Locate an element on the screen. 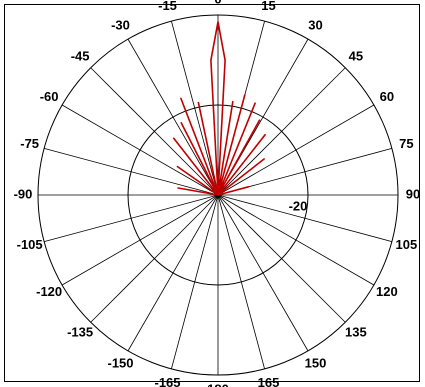 The width and height of the screenshot is (425, 387). angle-label: 45 is located at coordinates (356, 56).